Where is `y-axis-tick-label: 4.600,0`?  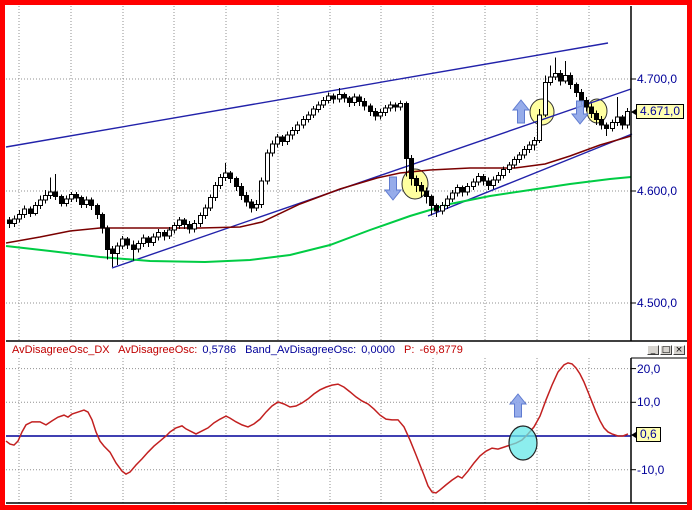
y-axis-tick-label: 4.600,0 is located at coordinates (657, 191).